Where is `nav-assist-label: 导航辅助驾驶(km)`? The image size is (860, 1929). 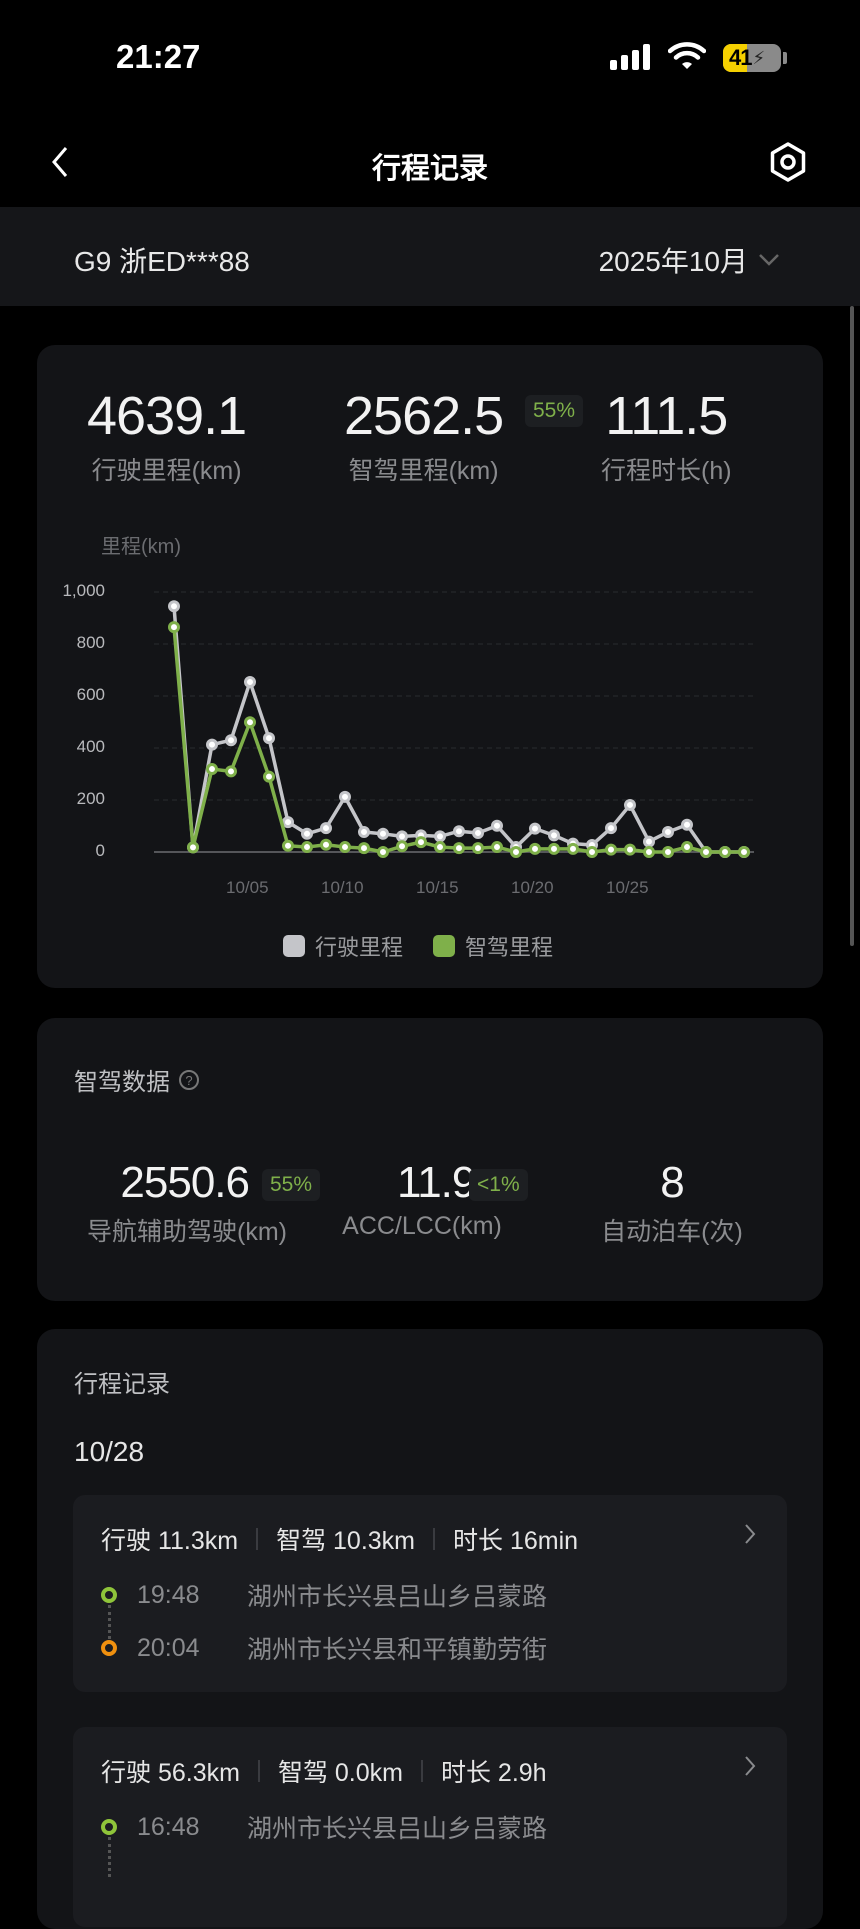
nav-assist-label: 导航辅助驾驶(km) is located at coordinates (187, 1232).